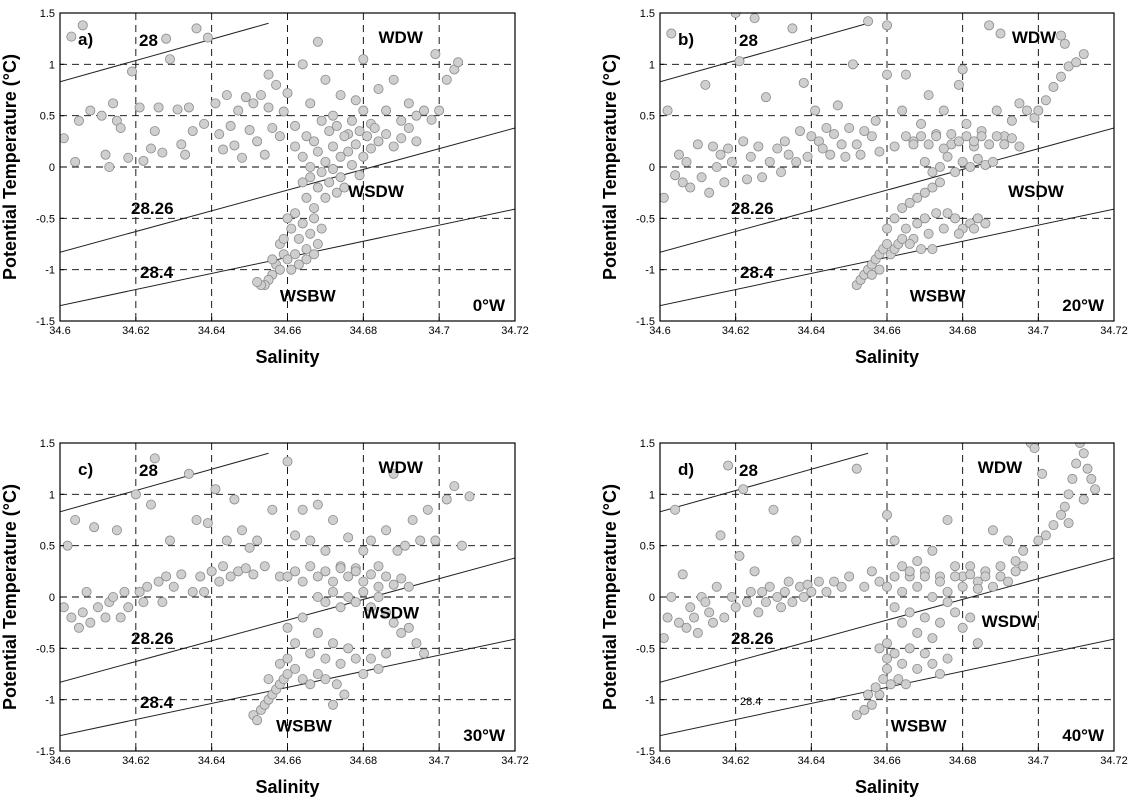 This screenshot has height=801, width=1146. Describe the element at coordinates (52, 495) in the screenshot. I see `y-tick-label: 1` at that location.